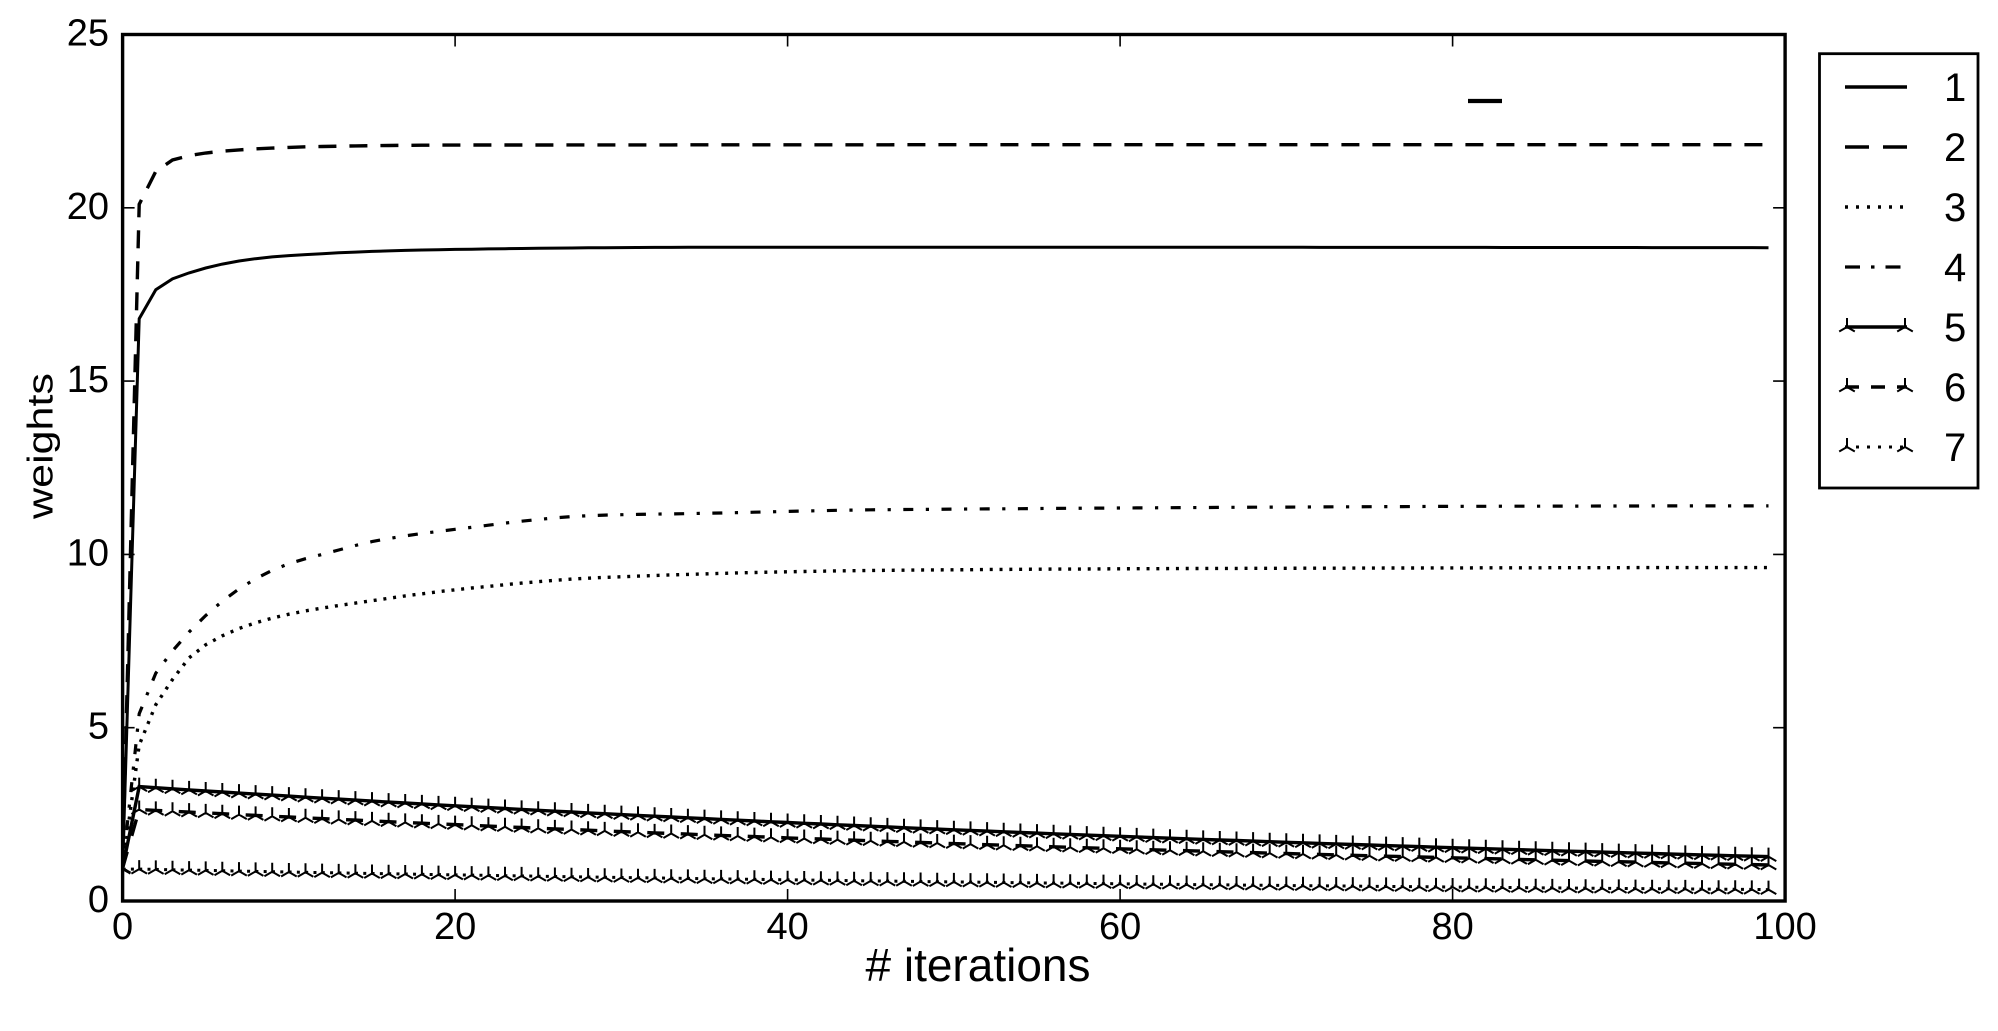 The width and height of the screenshot is (1998, 1031). I want to click on svg-text: 100, so click(1784, 927).